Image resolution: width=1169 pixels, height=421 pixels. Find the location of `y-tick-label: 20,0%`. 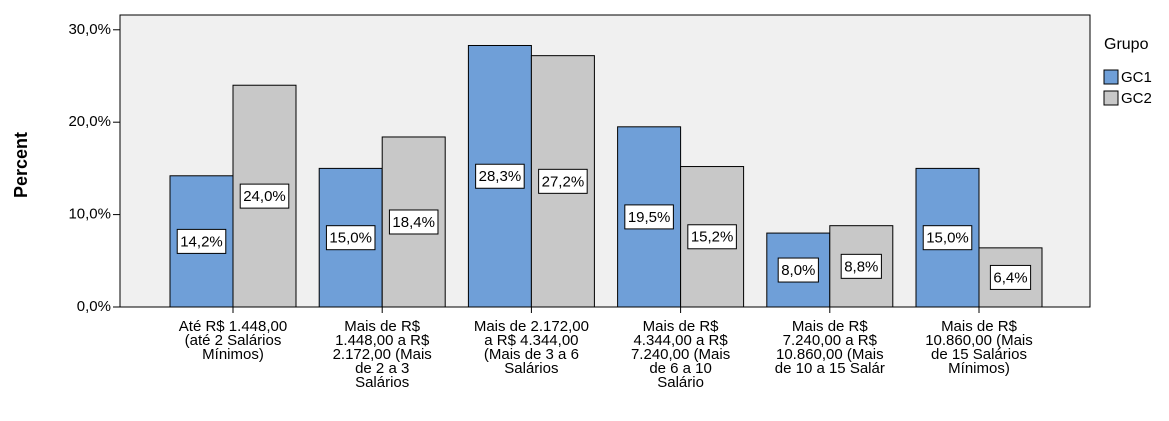

y-tick-label: 20,0% is located at coordinates (89, 121).